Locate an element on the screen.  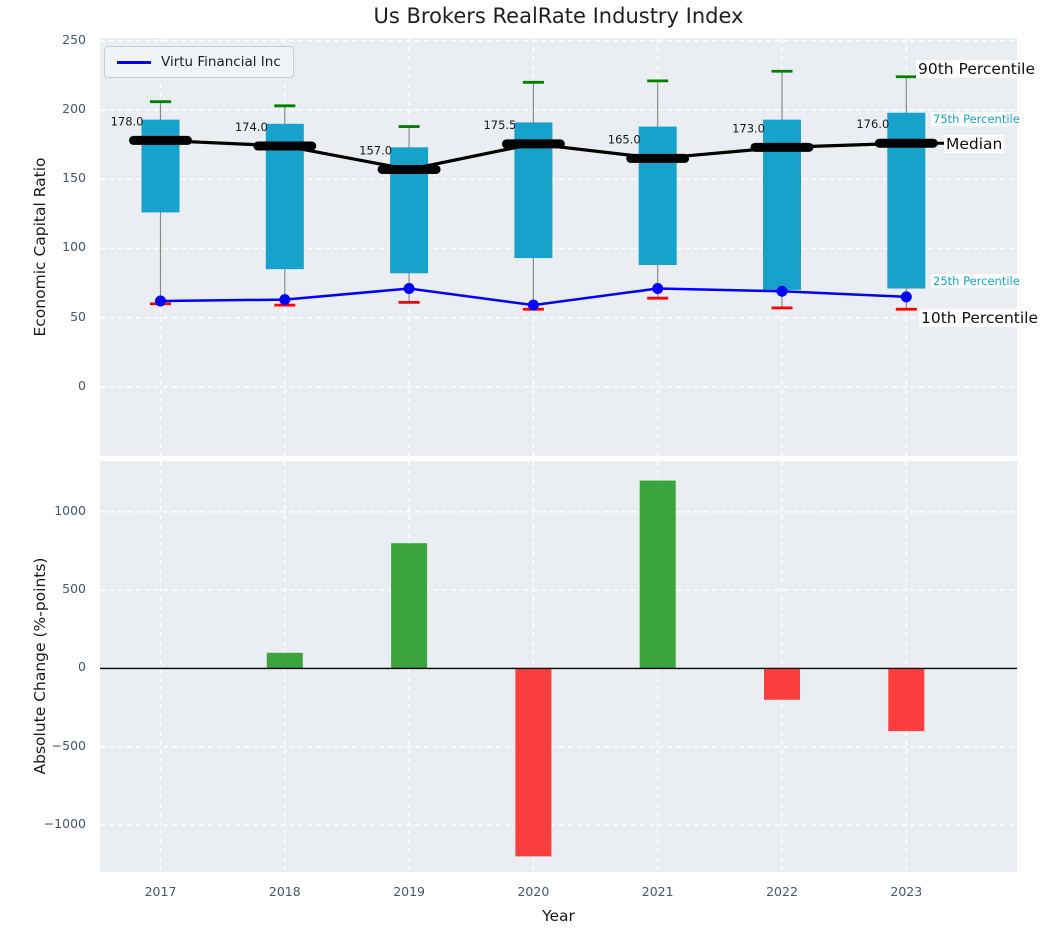
y-tick-label-bottom: −500 is located at coordinates (68, 745).